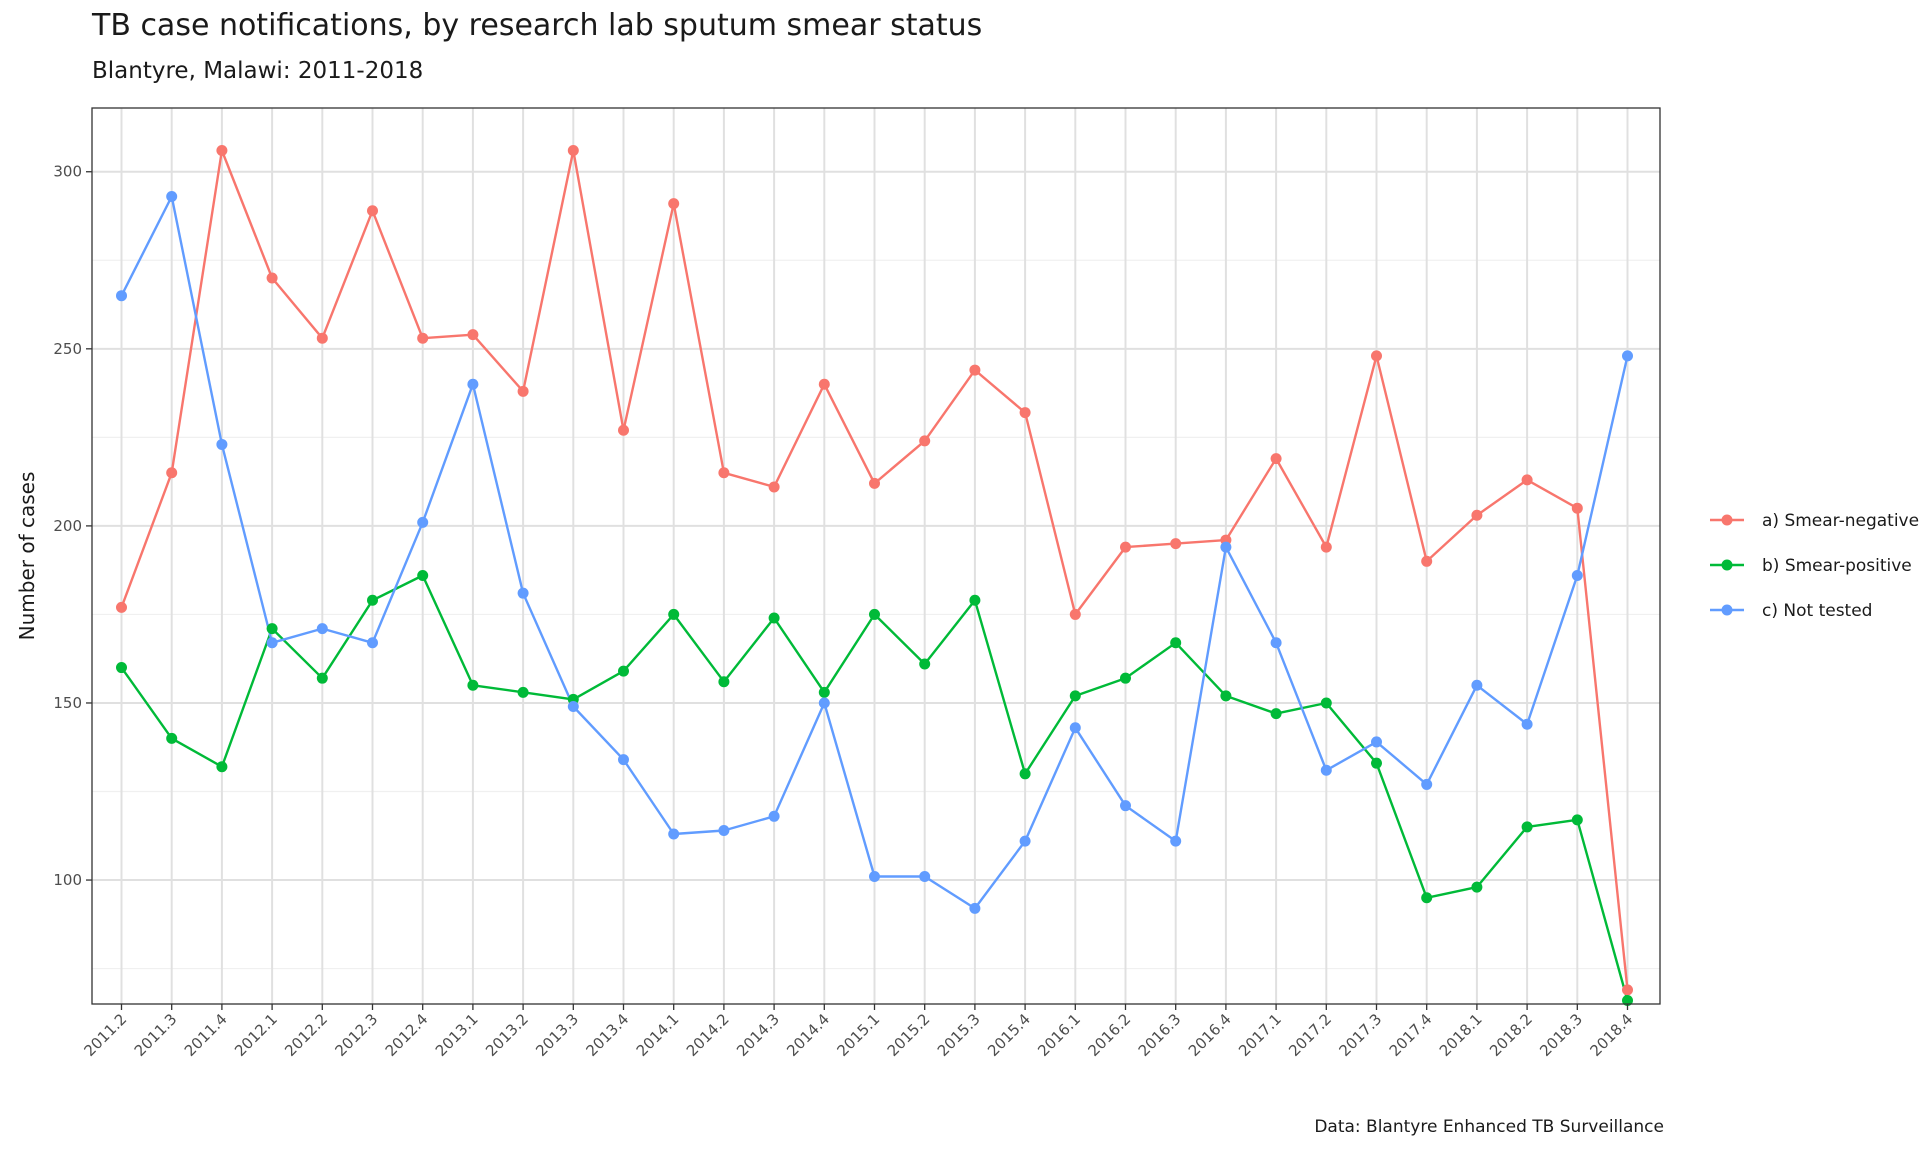 This screenshot has width=1920, height=1152. Describe the element at coordinates (658, 1035) in the screenshot. I see `x-tick-label: 2014.1` at that location.